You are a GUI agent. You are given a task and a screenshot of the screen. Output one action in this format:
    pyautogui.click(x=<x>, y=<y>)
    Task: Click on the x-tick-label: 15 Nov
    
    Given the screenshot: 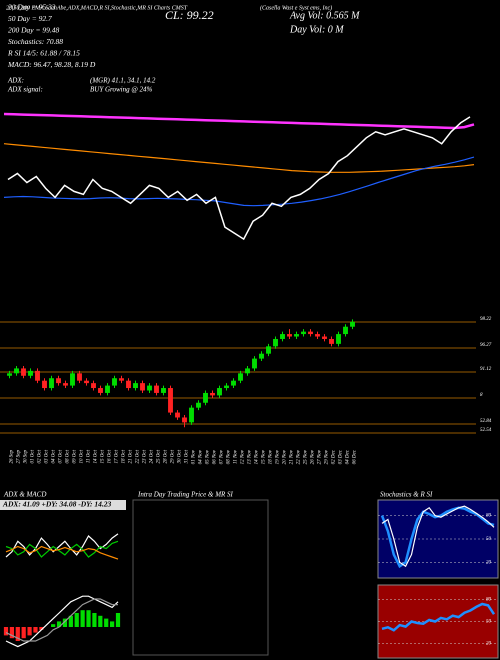 What is the action you would take?
    pyautogui.click(x=264, y=456)
    